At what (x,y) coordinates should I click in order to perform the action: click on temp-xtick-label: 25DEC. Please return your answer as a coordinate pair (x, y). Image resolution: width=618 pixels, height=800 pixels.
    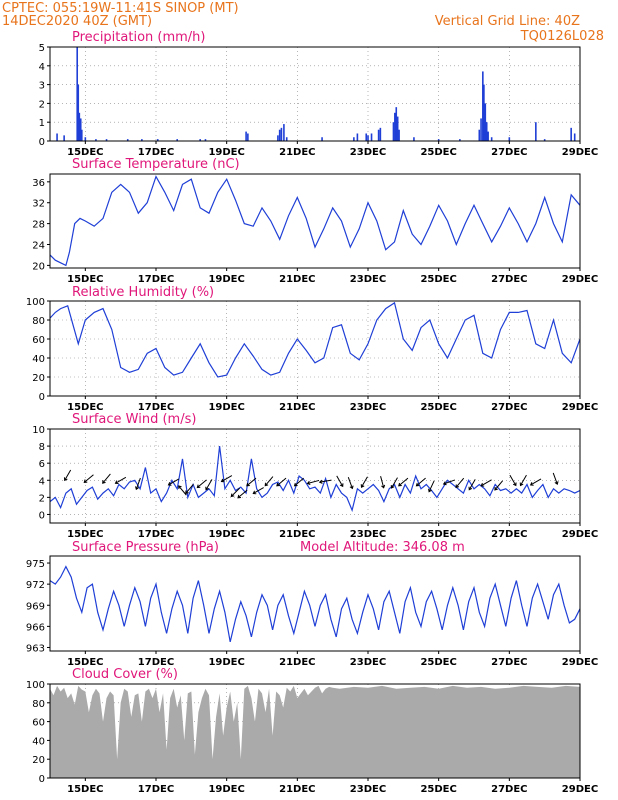
    Looking at the image, I should click on (438, 279).